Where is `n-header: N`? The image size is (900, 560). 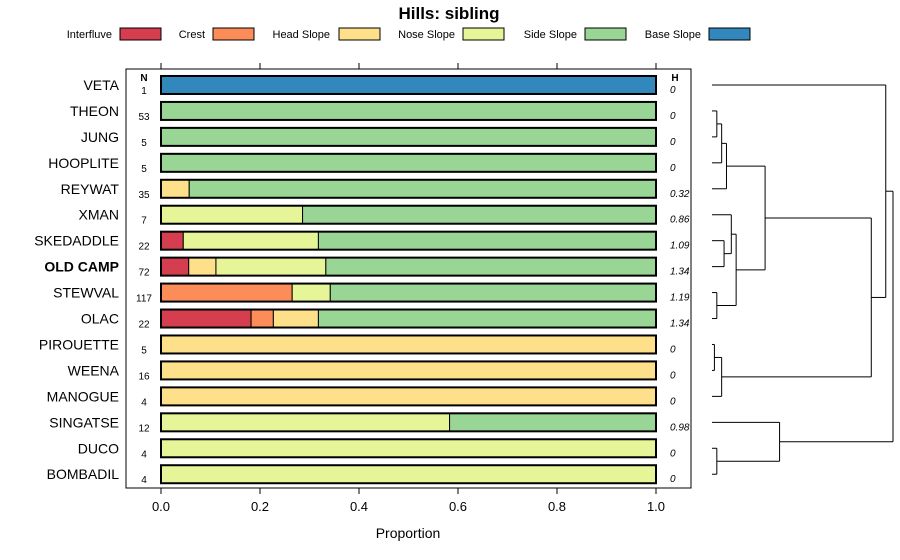 n-header: N is located at coordinates (143, 78).